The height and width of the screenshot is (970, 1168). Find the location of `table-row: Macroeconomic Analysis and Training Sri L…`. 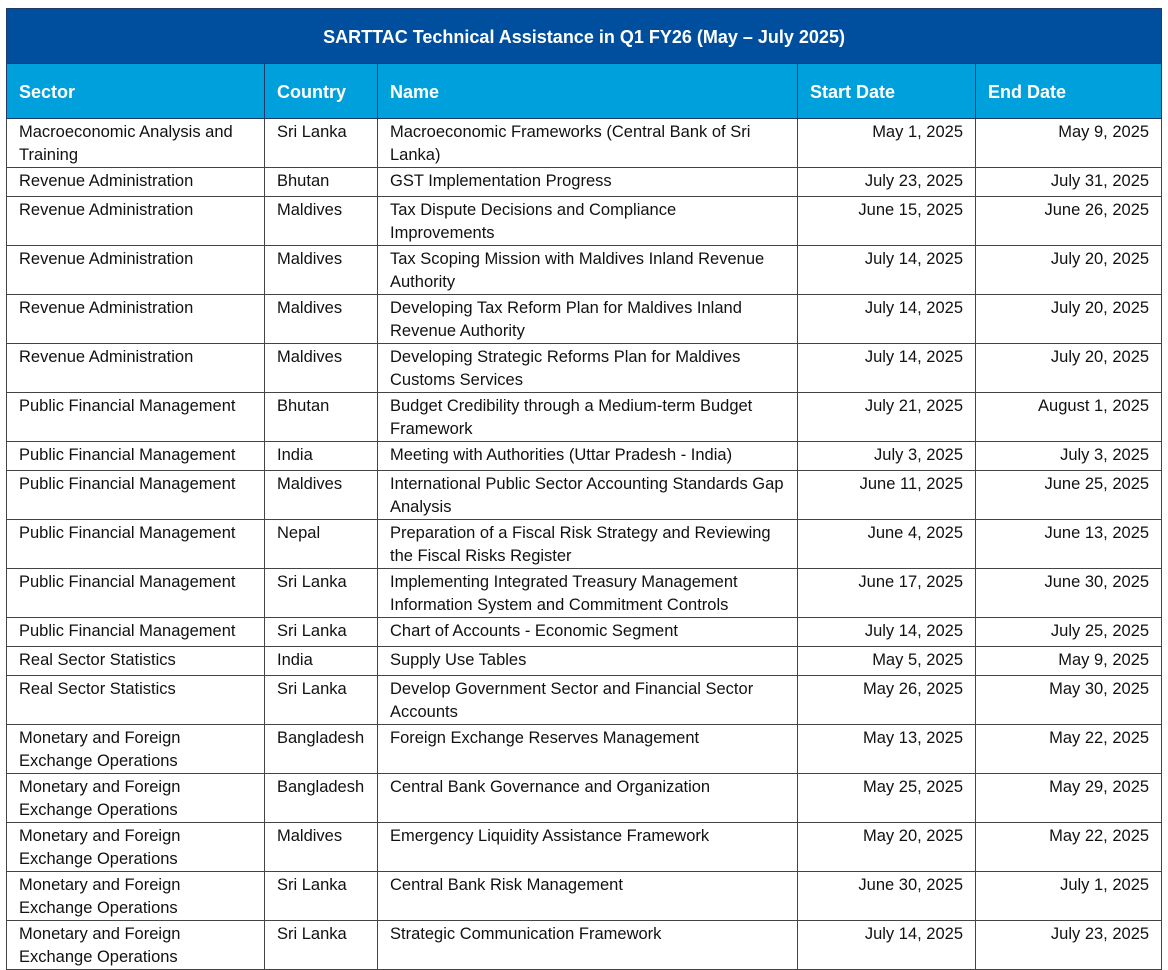

table-row: Macroeconomic Analysis and Training Sri L… is located at coordinates (584, 143).